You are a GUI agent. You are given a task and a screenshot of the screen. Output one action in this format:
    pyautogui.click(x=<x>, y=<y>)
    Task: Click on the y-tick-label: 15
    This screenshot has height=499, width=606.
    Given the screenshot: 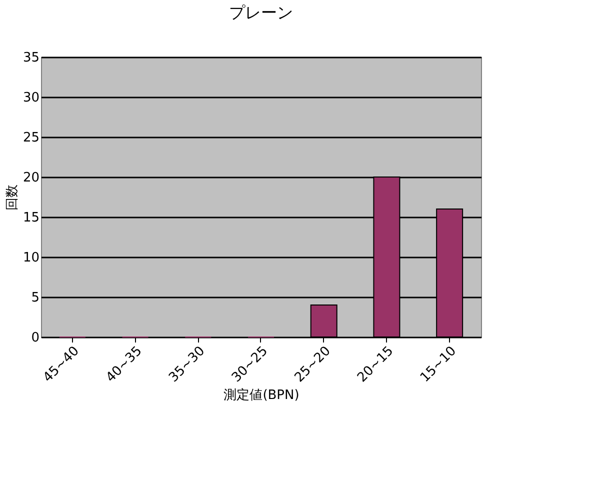 What is the action you would take?
    pyautogui.click(x=31, y=218)
    